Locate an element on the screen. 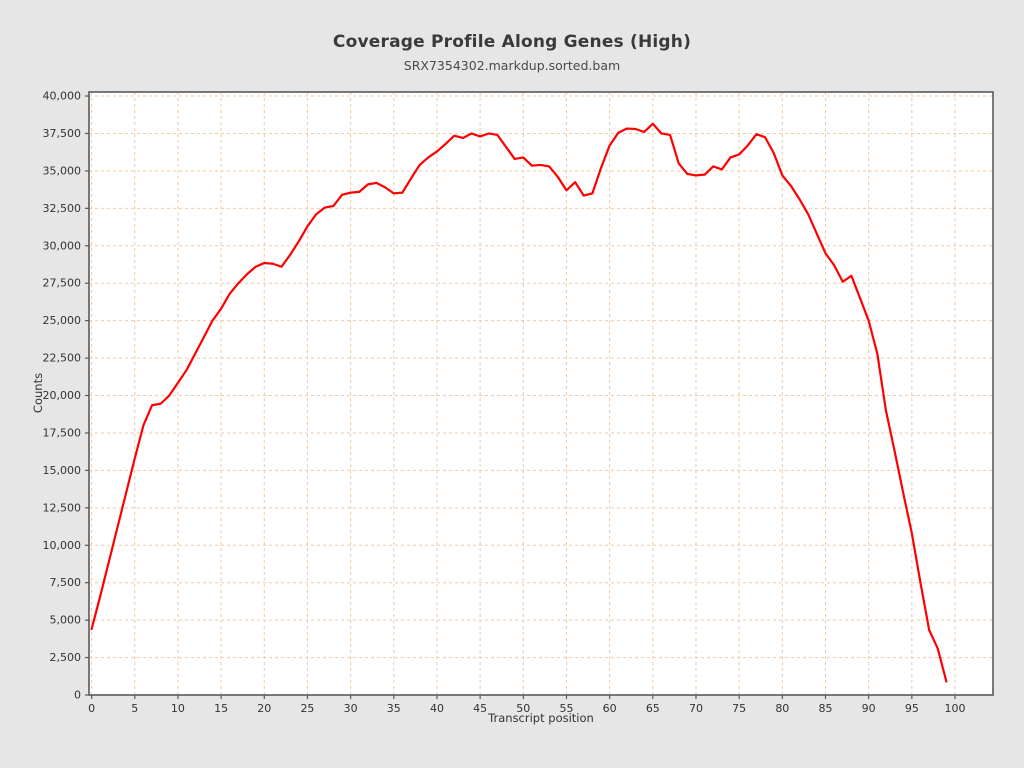 This screenshot has height=768, width=1024. x-tick-label: 70 is located at coordinates (696, 708).